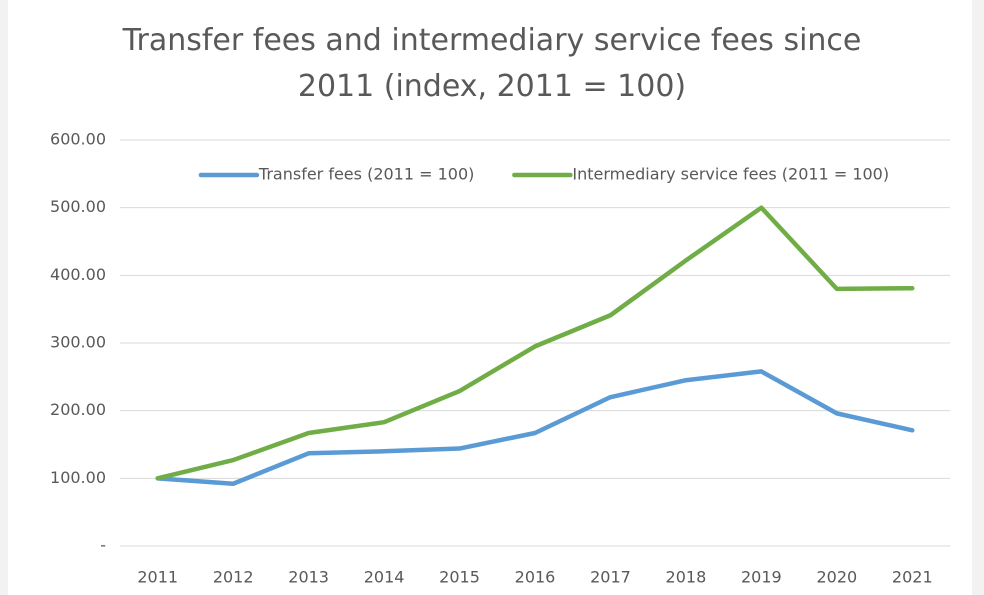 This screenshot has height=595, width=984. What do you see at coordinates (912, 577) in the screenshot?
I see `x-tick-label: 2021` at bounding box center [912, 577].